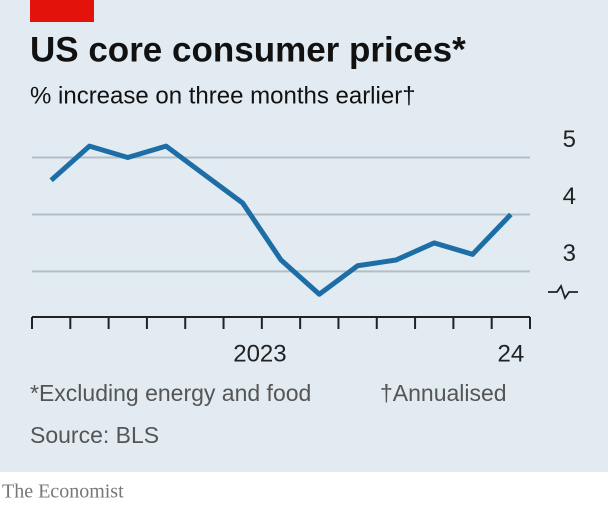  I want to click on y-tick-label: 5, so click(569, 139).